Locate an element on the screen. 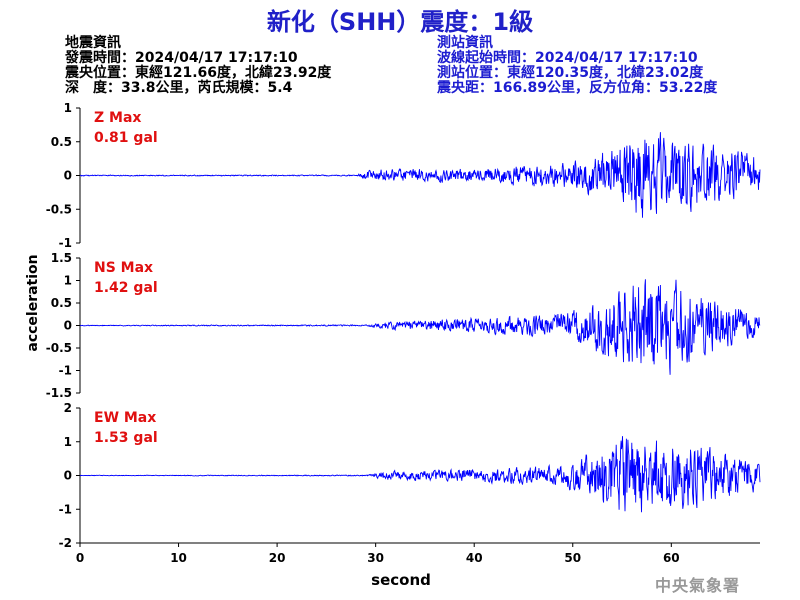 The image size is (800, 600). panel-max-Z: 0.81 gal is located at coordinates (126, 138).